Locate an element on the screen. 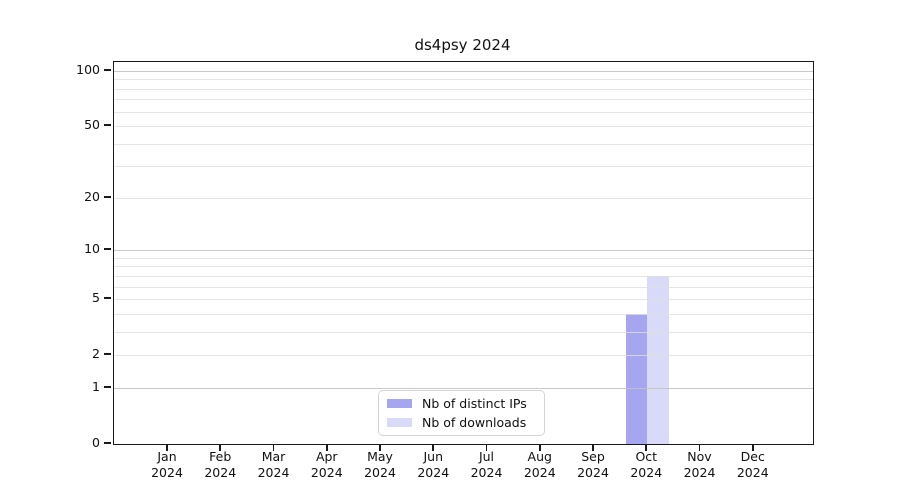 This screenshot has width=900, height=500. x-axis-tick-label: Oct 2024 is located at coordinates (646, 465).